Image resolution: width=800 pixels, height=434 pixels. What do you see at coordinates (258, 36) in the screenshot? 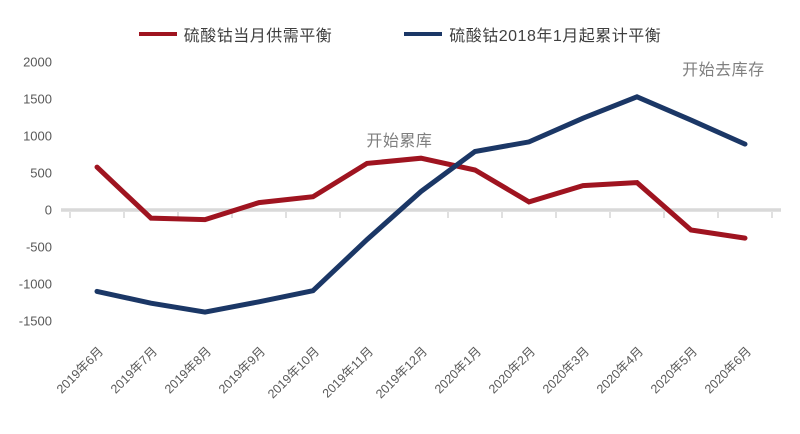
I see `legend-label-monthly-balance: 硫酸钴当月供需平衡` at bounding box center [258, 36].